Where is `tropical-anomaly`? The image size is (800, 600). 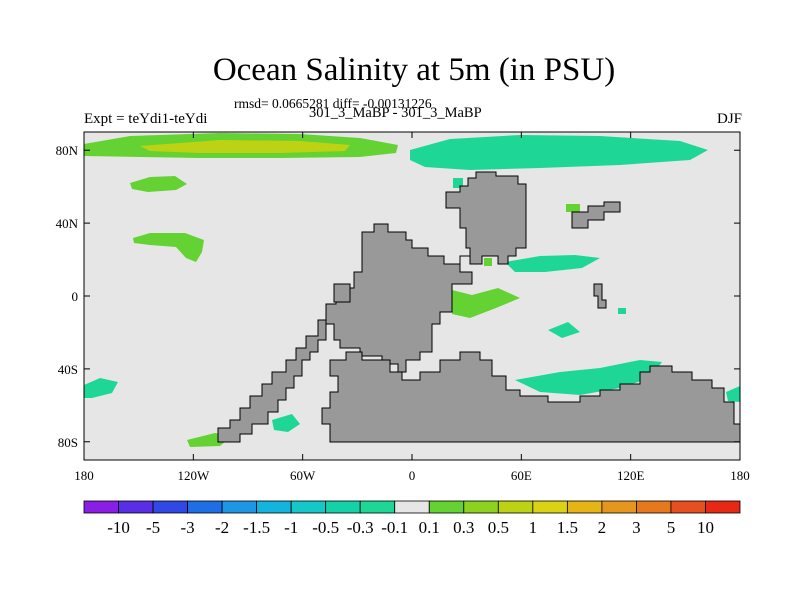
tropical-anomaly is located at coordinates (486, 303).